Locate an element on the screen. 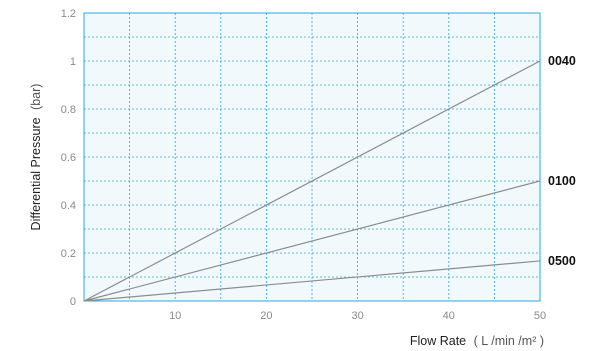 The image size is (615, 351). x-axis-title-unit: ( L /min /m² ) is located at coordinates (509, 341).